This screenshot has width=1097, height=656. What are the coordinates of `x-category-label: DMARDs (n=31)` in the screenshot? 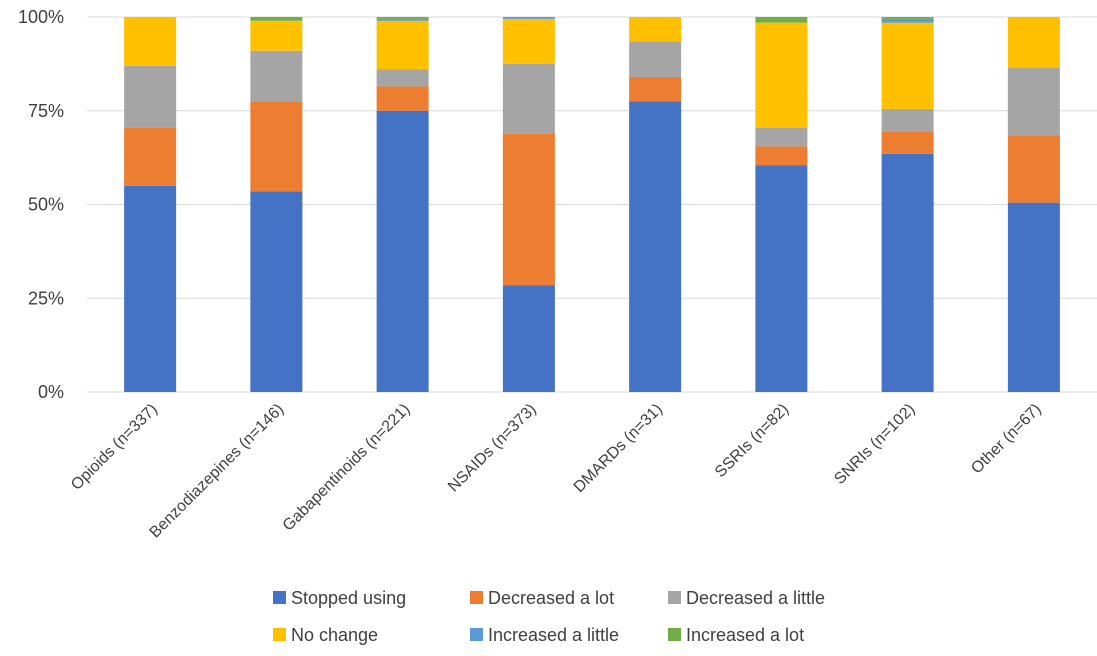 It's located at (618, 448).